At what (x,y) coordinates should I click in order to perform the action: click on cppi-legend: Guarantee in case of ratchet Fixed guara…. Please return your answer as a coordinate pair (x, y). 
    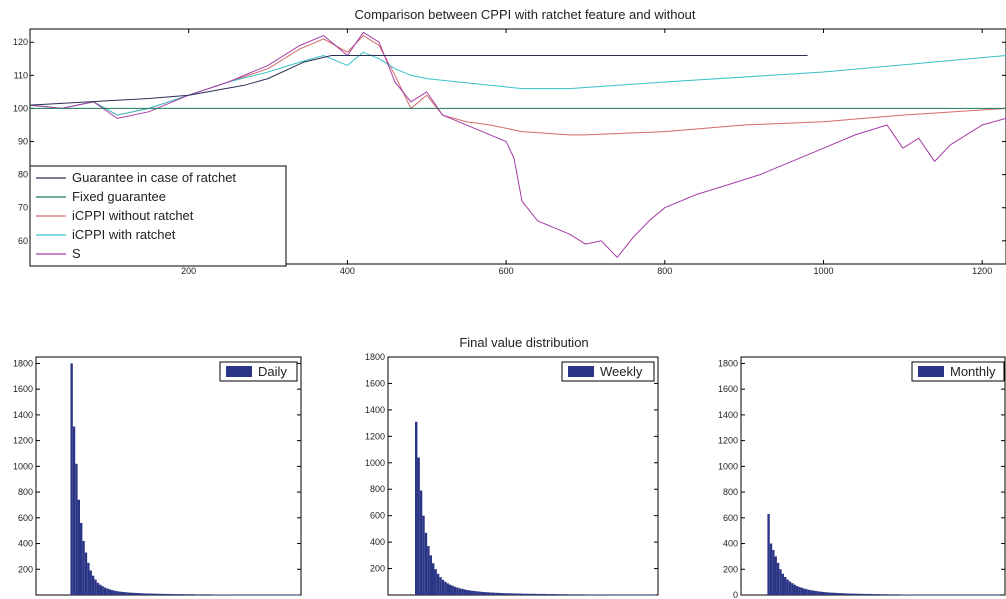
    Looking at the image, I should click on (158, 216).